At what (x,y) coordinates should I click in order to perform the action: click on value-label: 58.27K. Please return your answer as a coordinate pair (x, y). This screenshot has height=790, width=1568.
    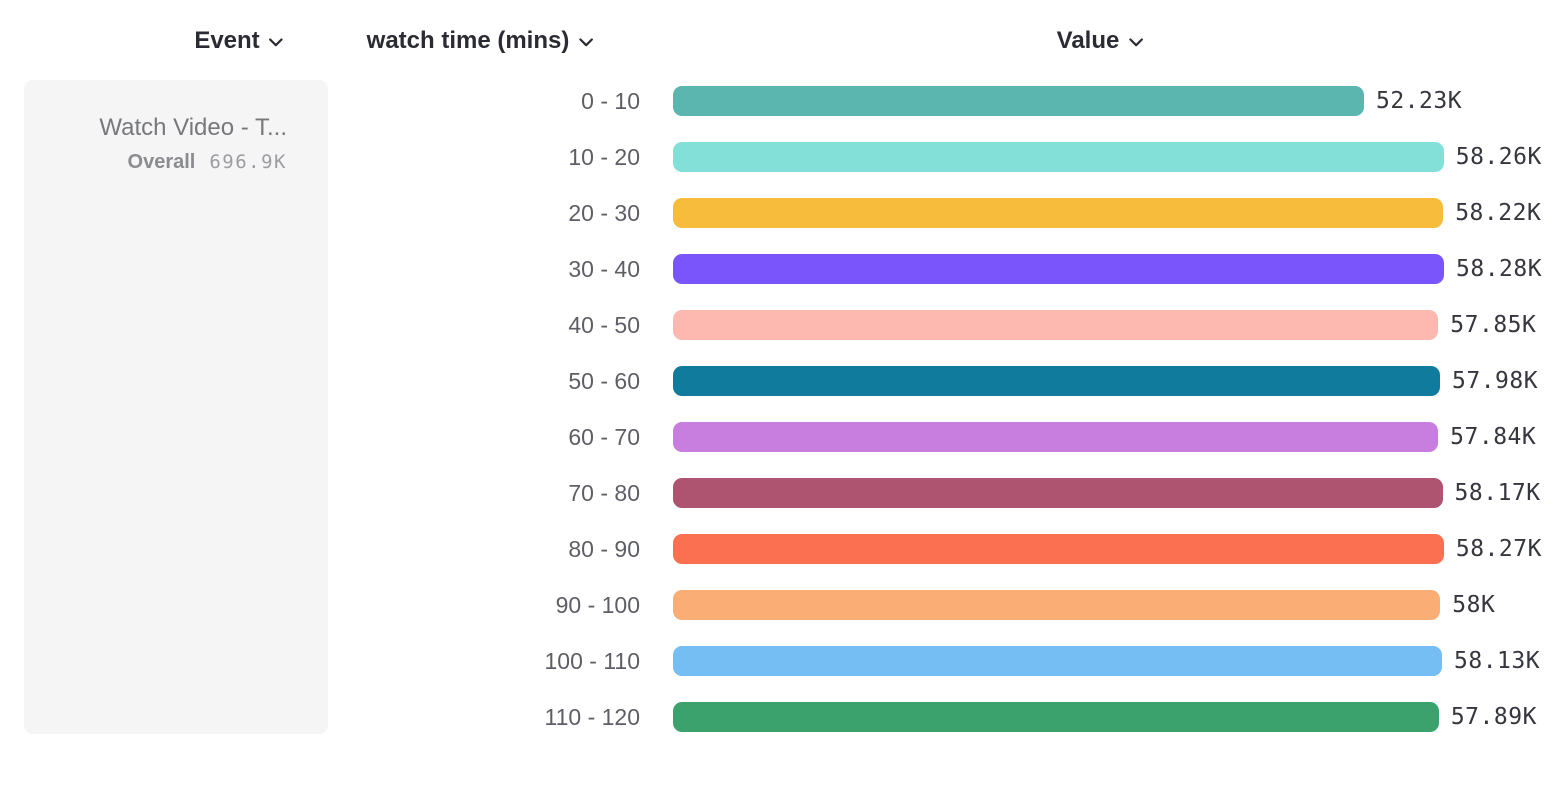
    Looking at the image, I should click on (1498, 549).